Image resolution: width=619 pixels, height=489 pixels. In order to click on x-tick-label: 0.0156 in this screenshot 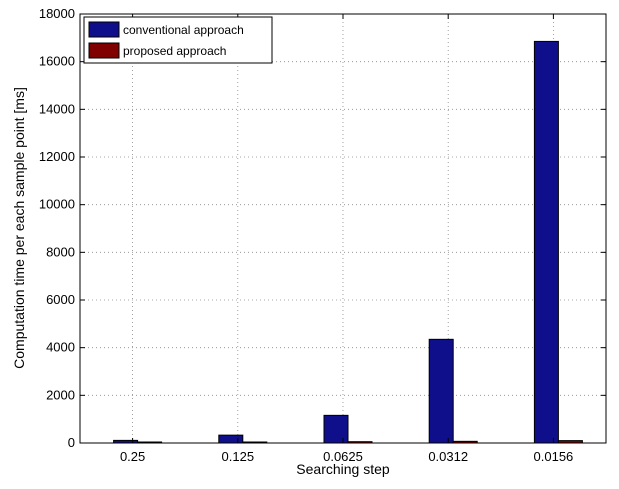, I will do `click(554, 456)`.